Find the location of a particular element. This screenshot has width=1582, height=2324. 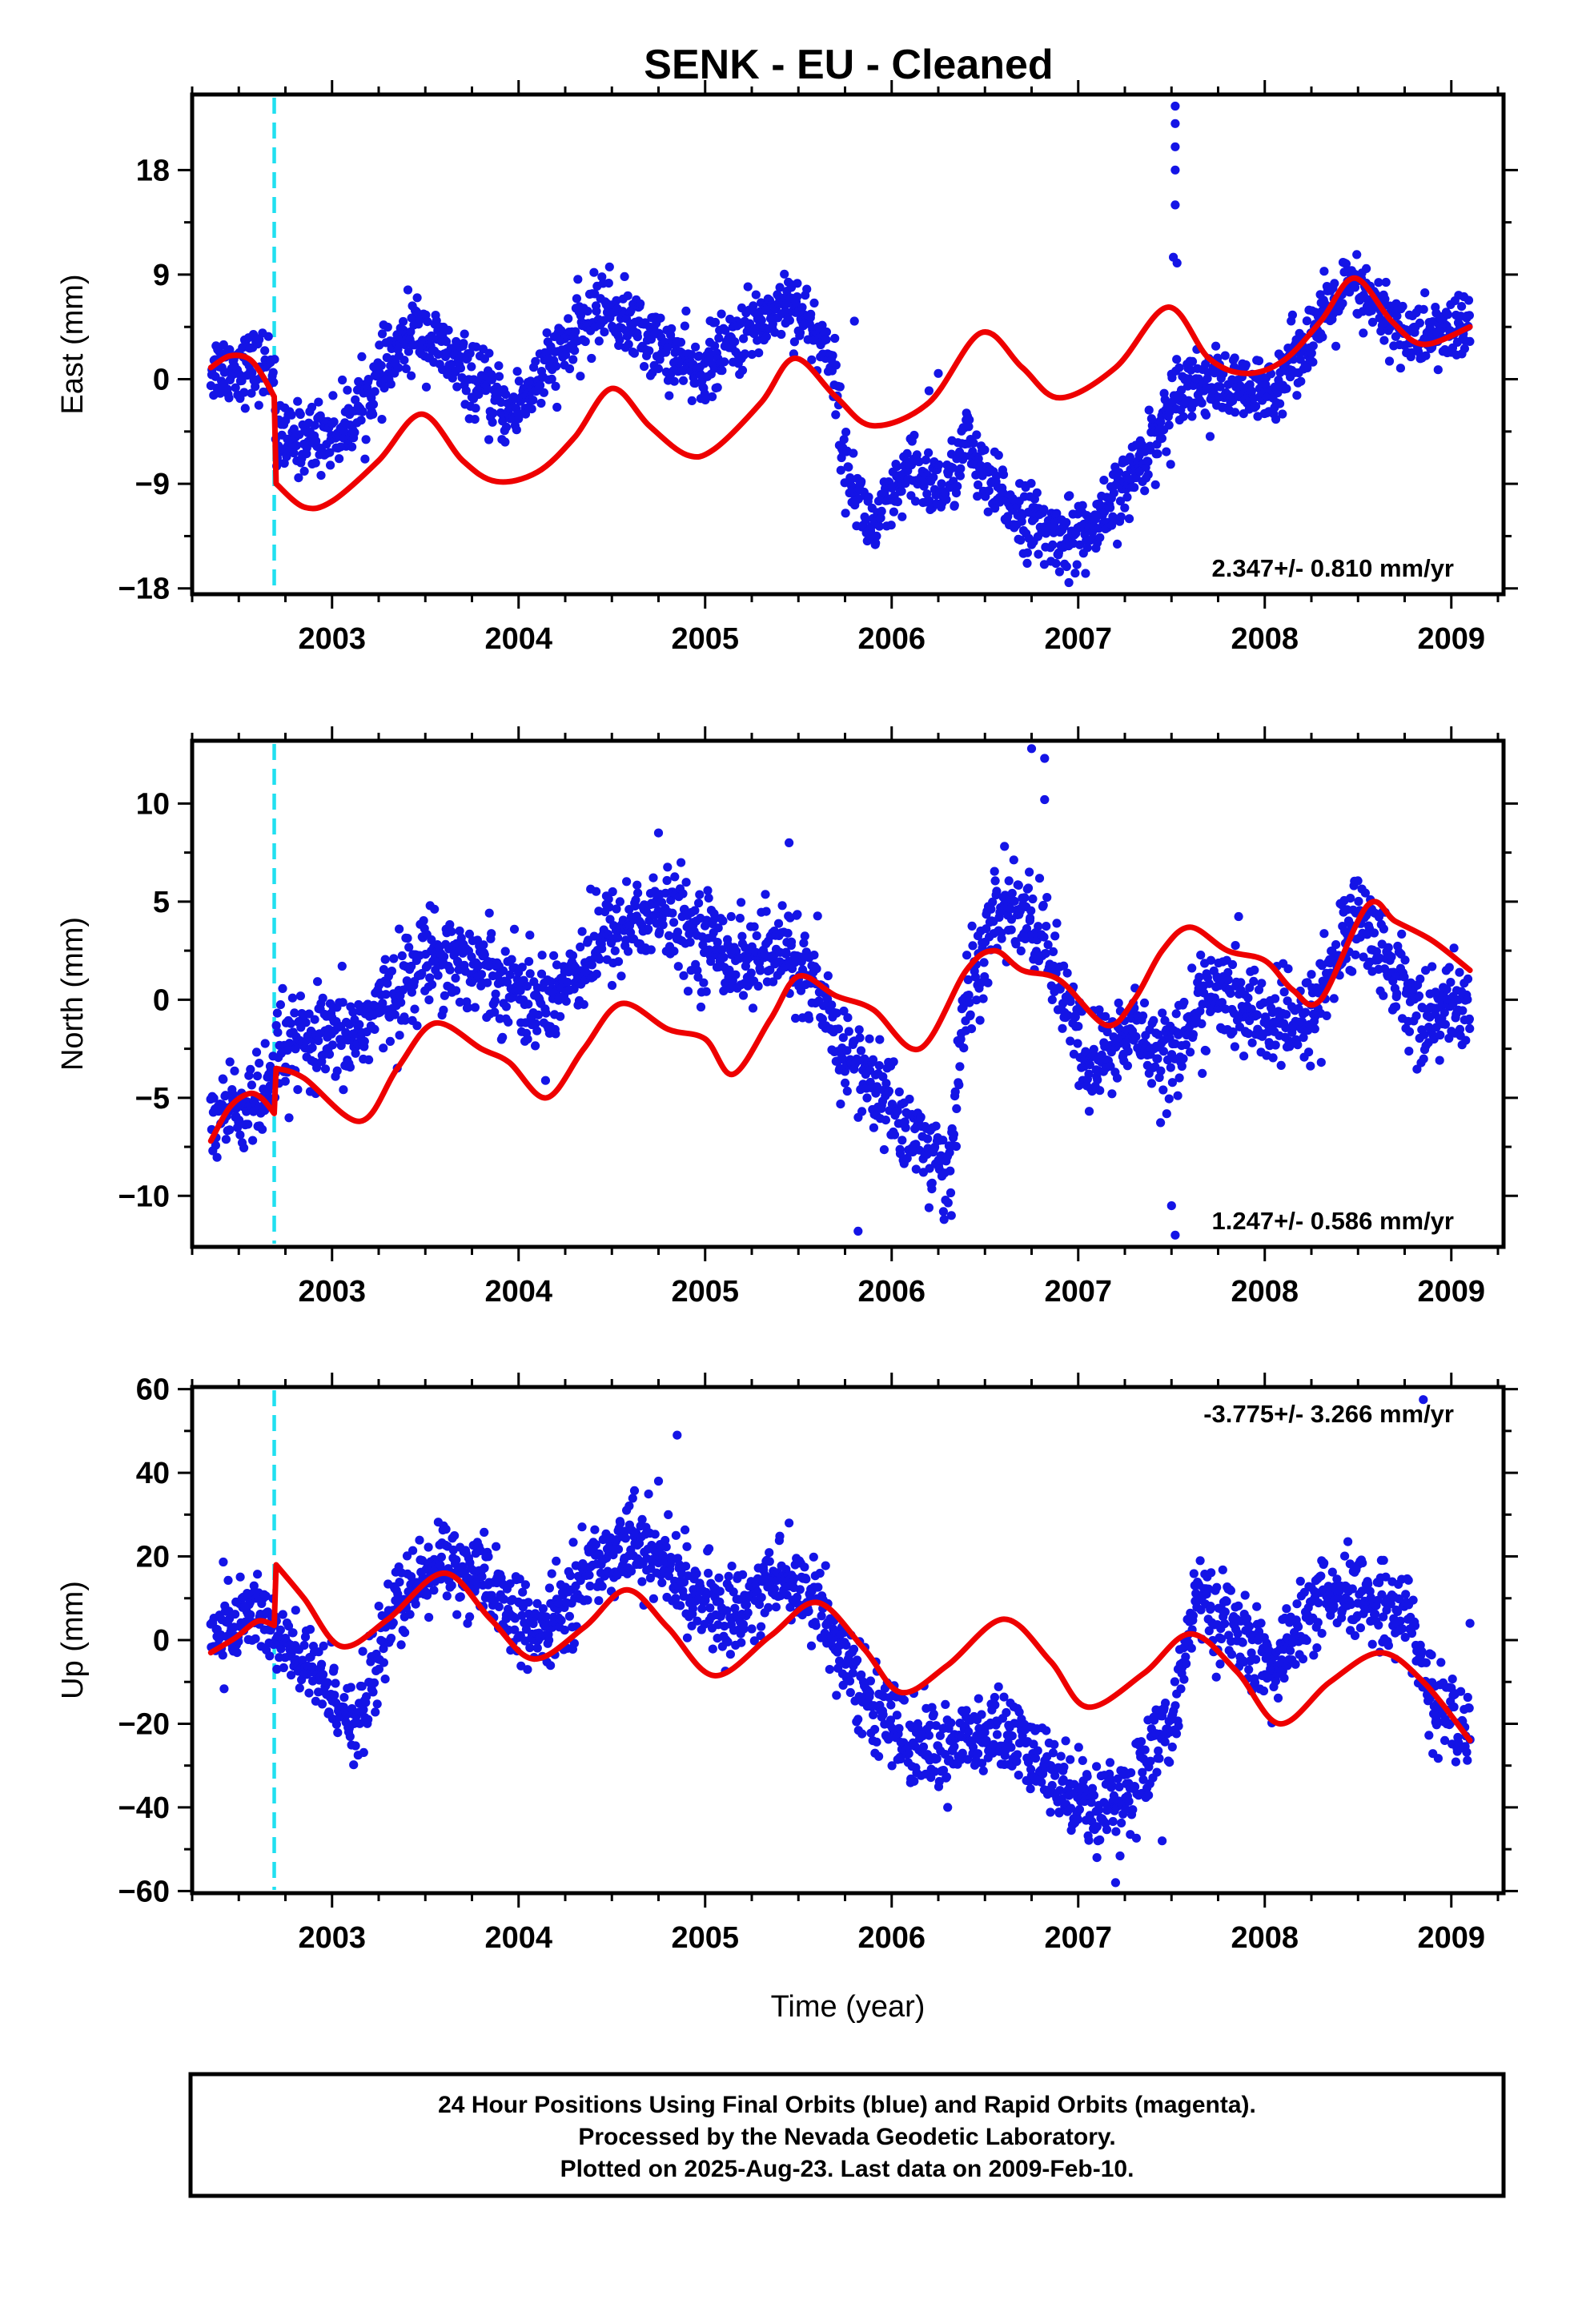

east-y-tick-label: 9 is located at coordinates (161, 275).